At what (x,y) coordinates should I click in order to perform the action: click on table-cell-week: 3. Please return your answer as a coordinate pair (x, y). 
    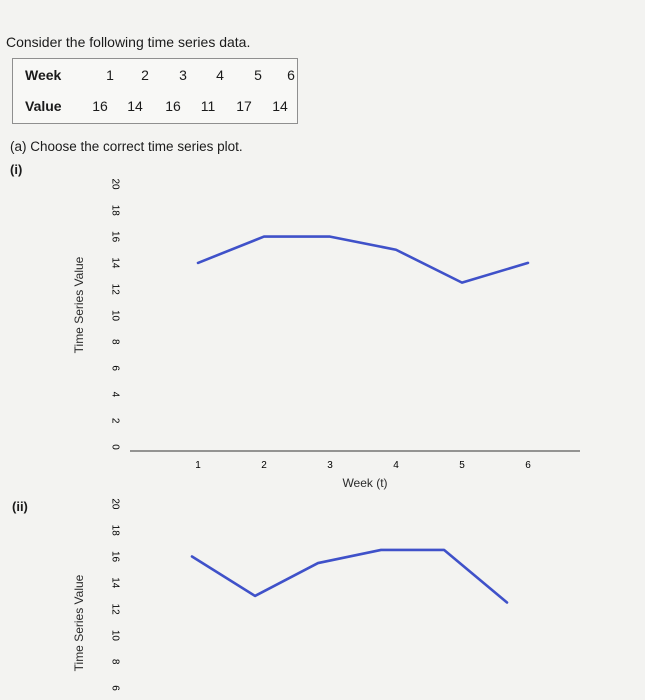
    Looking at the image, I should click on (183, 75).